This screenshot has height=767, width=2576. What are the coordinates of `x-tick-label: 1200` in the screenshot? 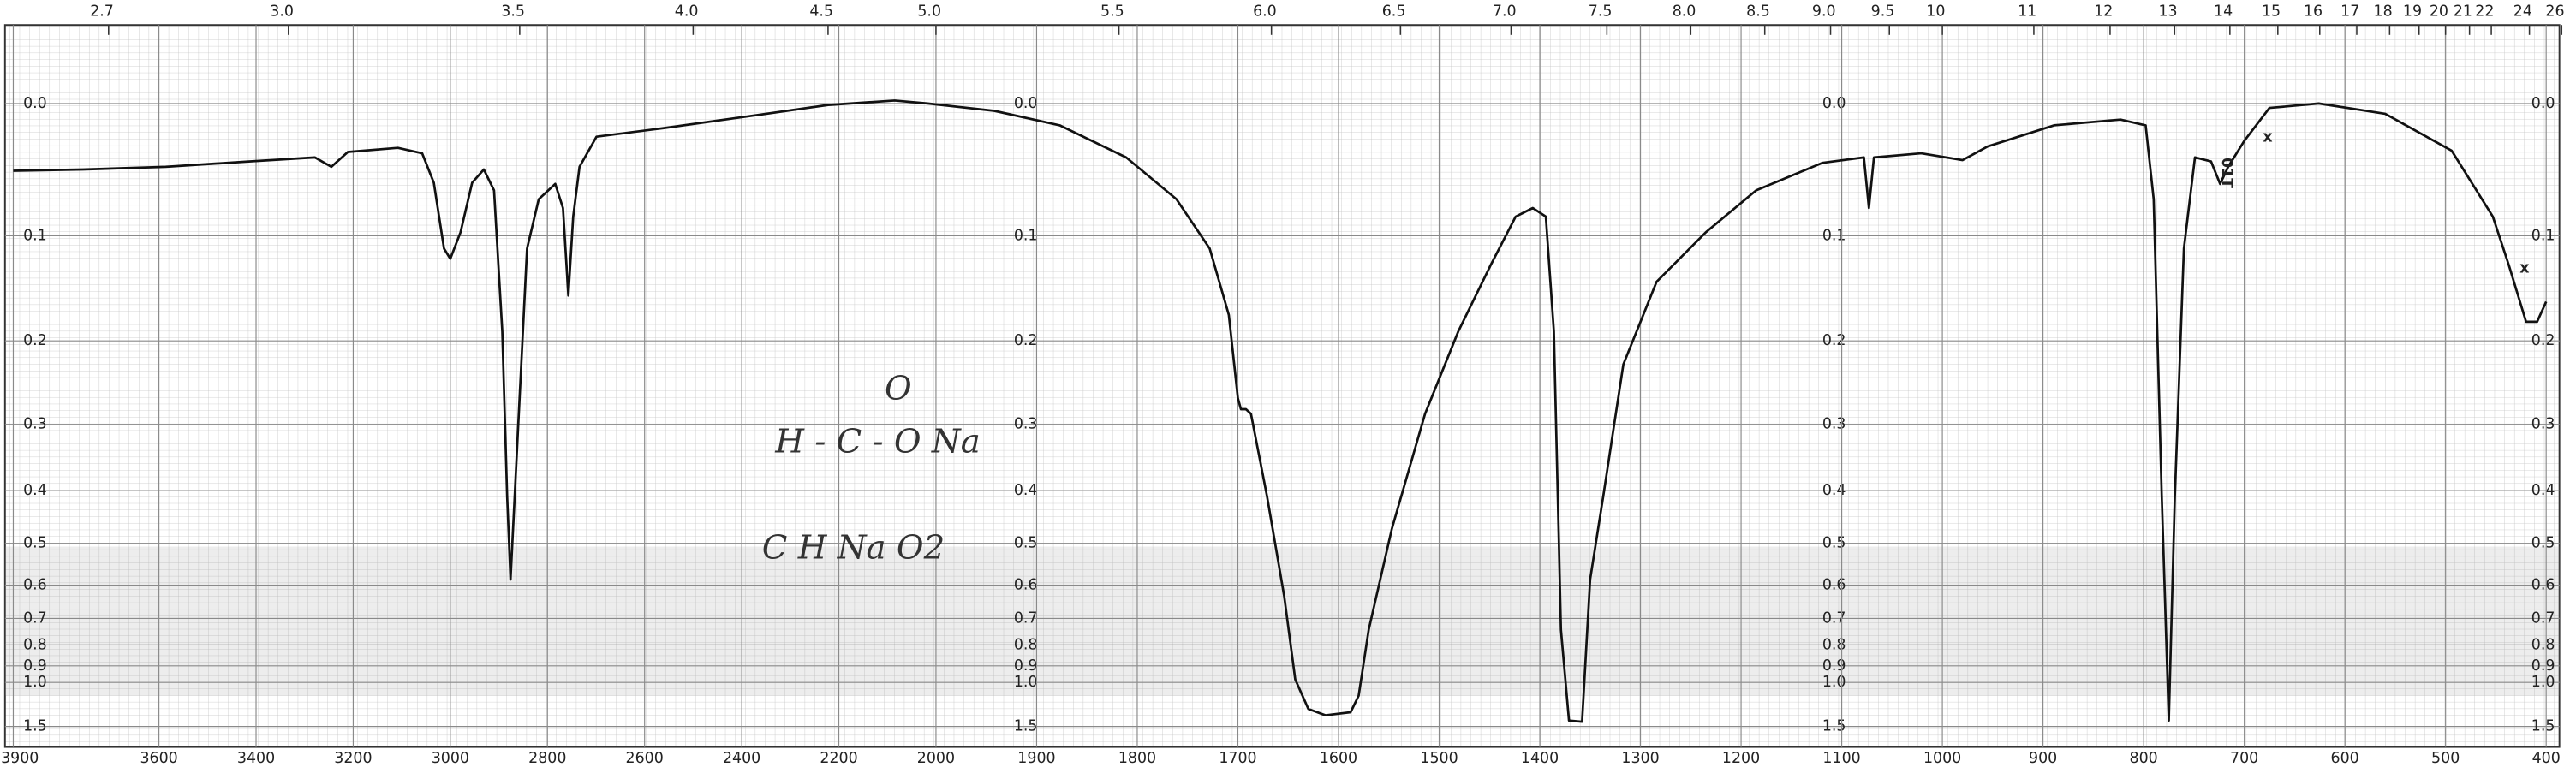 It's located at (1741, 758).